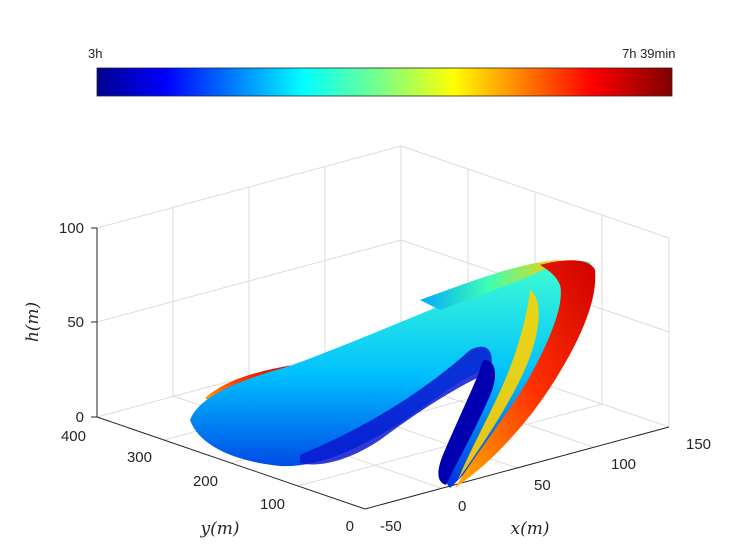  I want to click on z-axis-label: h(m), so click(33, 322).